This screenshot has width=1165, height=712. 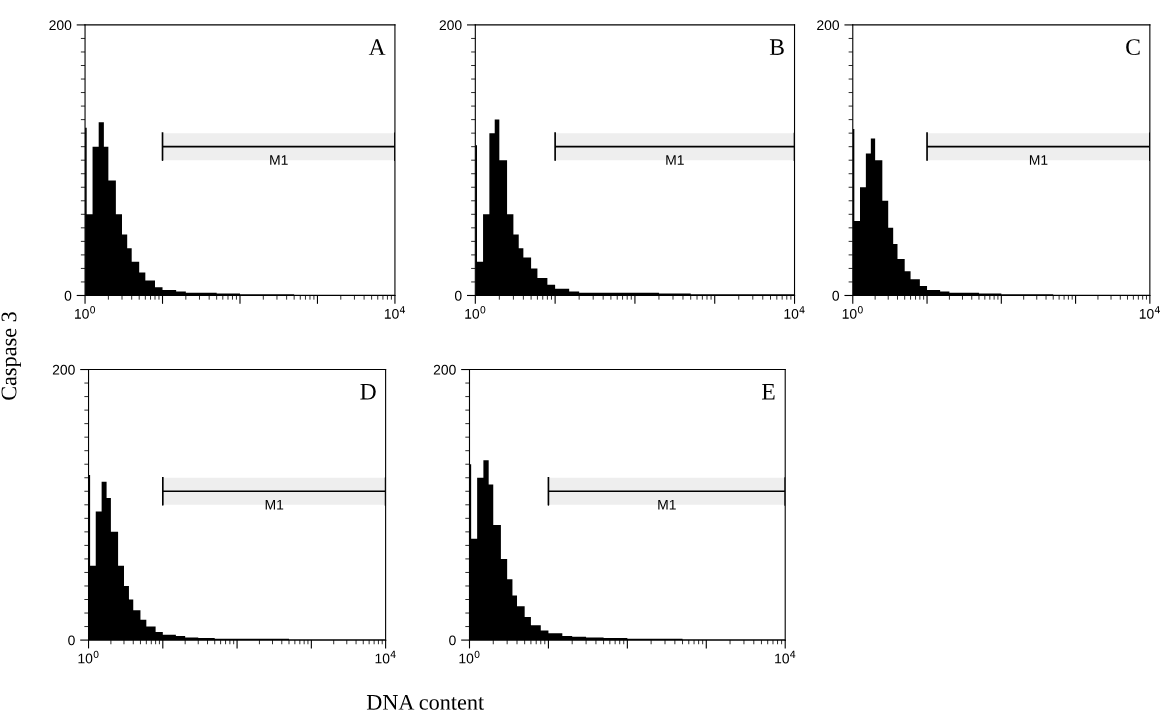 What do you see at coordinates (776, 47) in the screenshot?
I see `chart-title: B` at bounding box center [776, 47].